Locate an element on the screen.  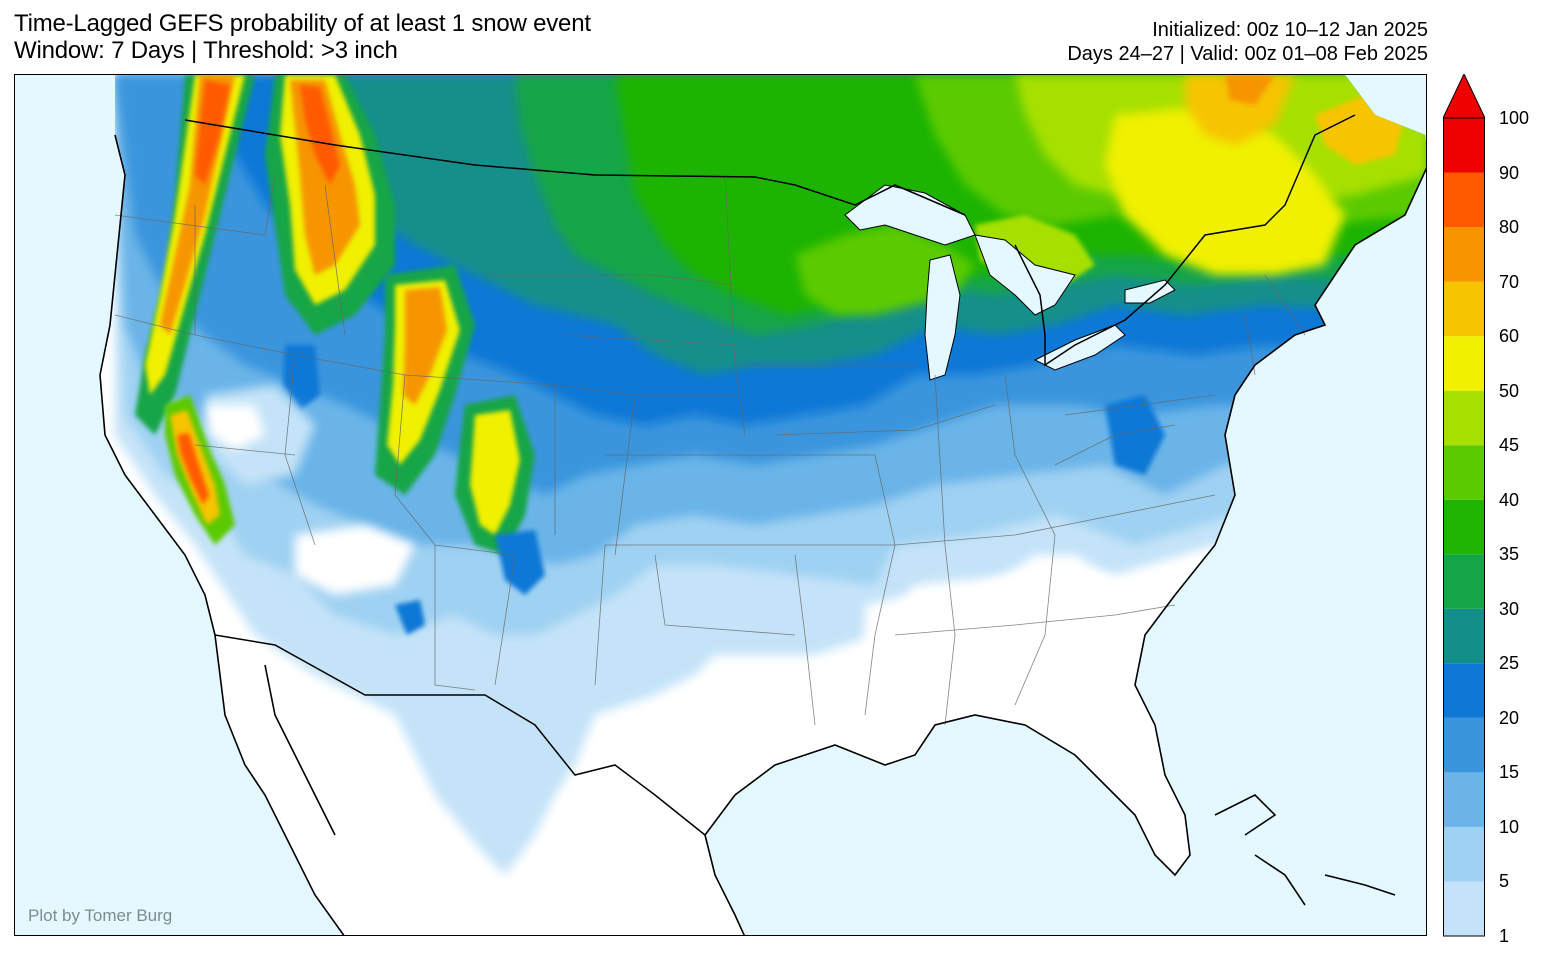
colorbar-tick-label: 90 is located at coordinates (1509, 172).